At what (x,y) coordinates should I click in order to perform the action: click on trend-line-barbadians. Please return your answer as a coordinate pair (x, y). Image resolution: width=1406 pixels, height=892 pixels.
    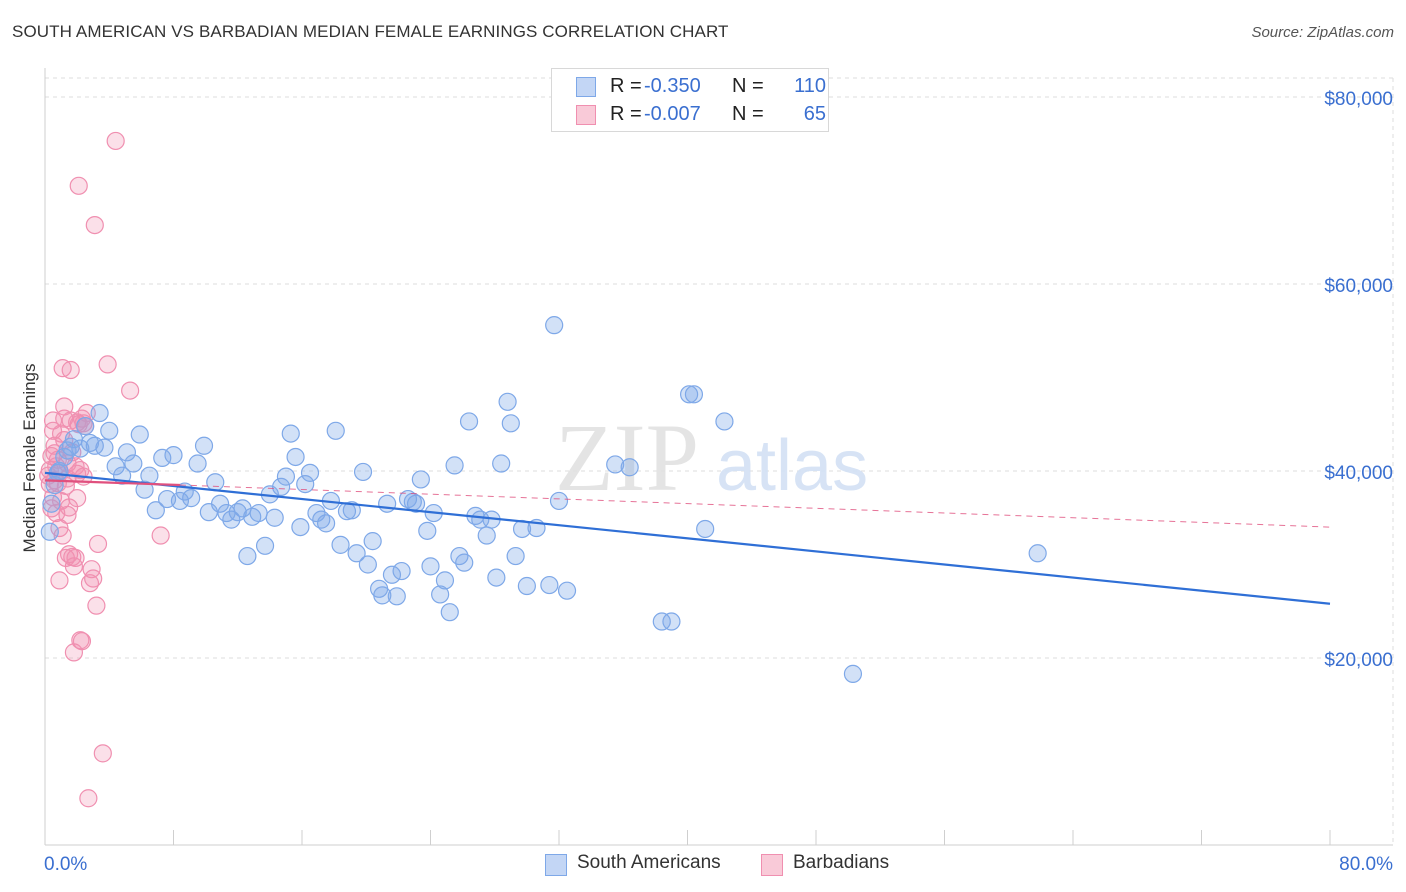
    Looking at the image, I should click on (112, 483).